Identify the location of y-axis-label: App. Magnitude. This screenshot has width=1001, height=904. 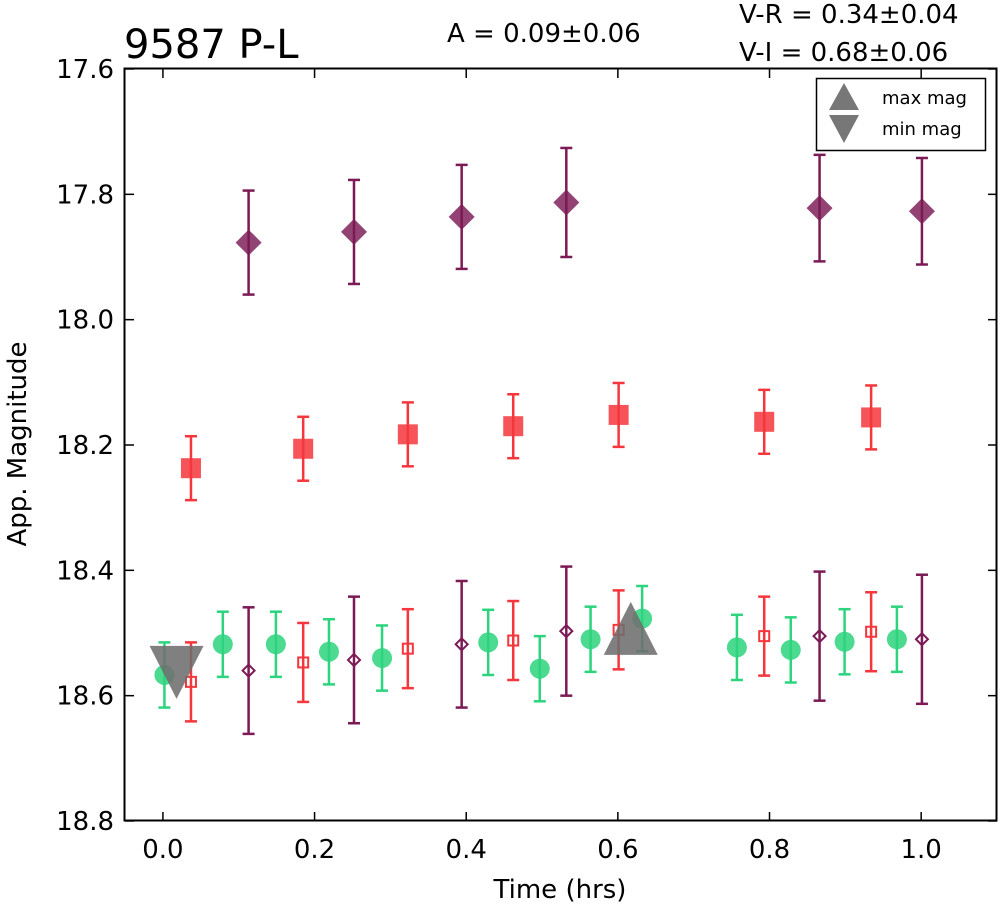
(18, 443).